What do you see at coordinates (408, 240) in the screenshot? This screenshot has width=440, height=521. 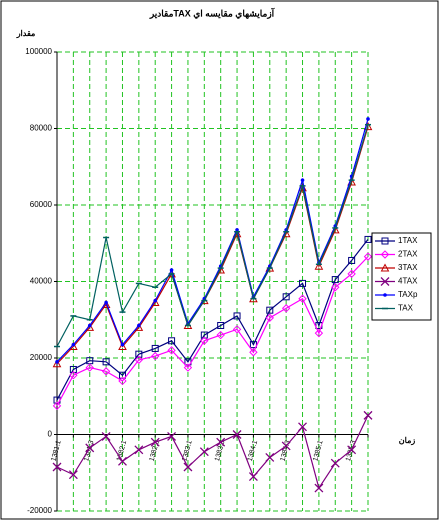 I see `legend-label: 1TAX` at bounding box center [408, 240].